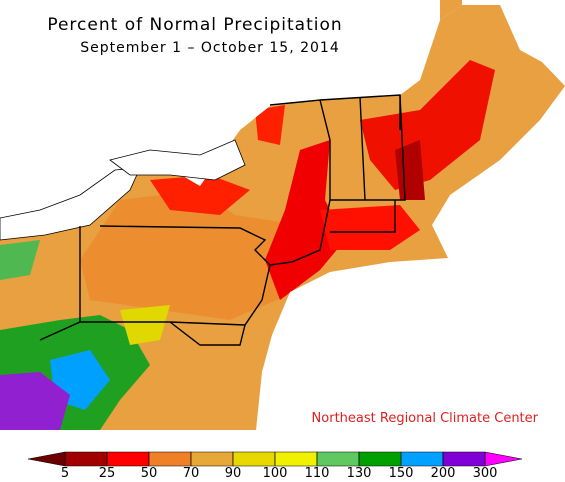 The width and height of the screenshot is (565, 482). What do you see at coordinates (425, 418) in the screenshot?
I see `credit: Northeast Regional Climate Center` at bounding box center [425, 418].